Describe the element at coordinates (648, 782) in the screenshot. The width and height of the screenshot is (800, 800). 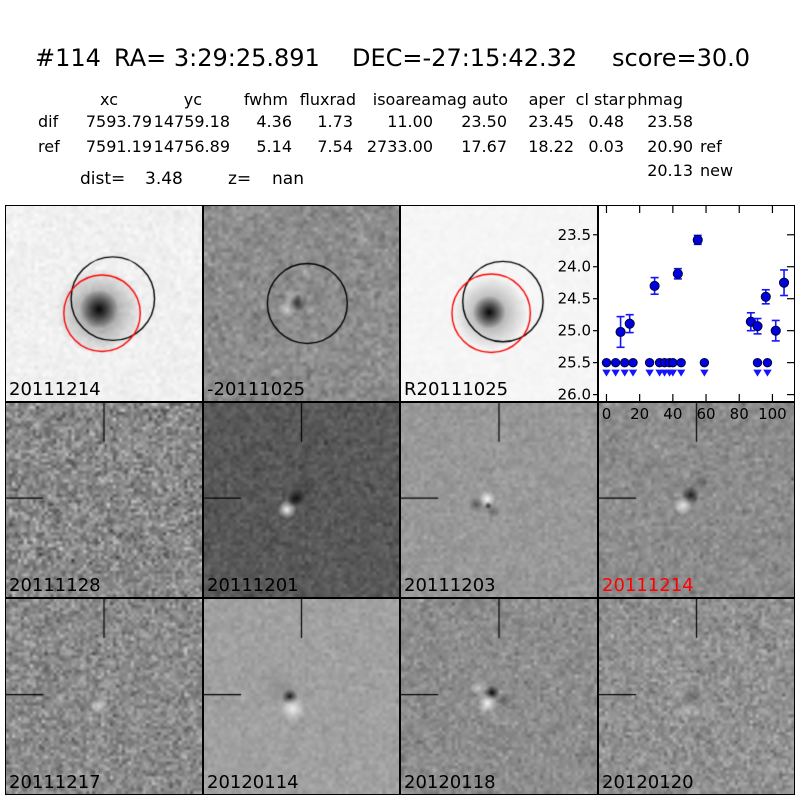
I see `cutout-date-label: 20120120` at that location.